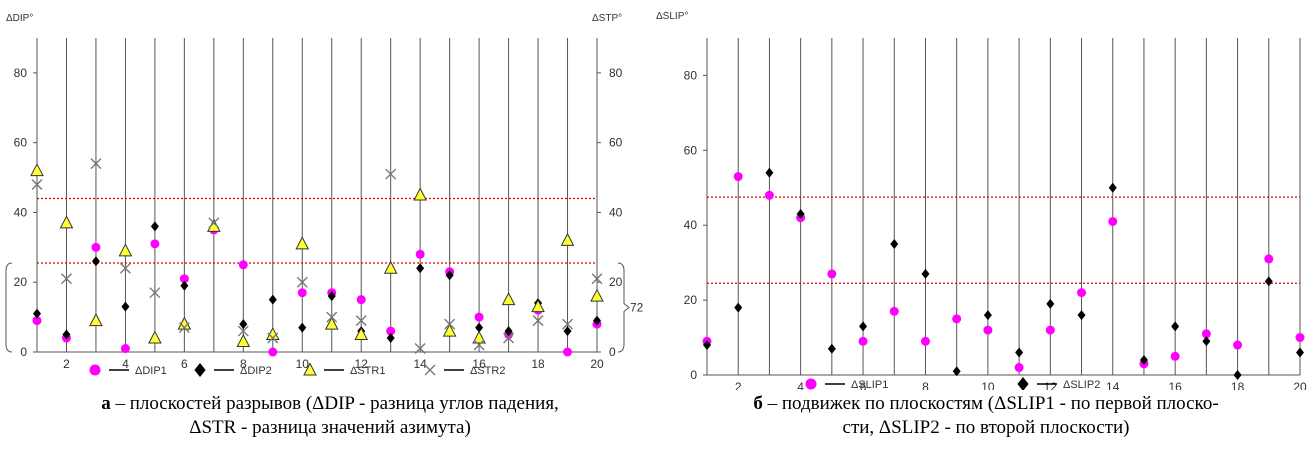  What do you see at coordinates (479, 337) in the screenshot?
I see `data-point-ΔSTR1-16` at bounding box center [479, 337].